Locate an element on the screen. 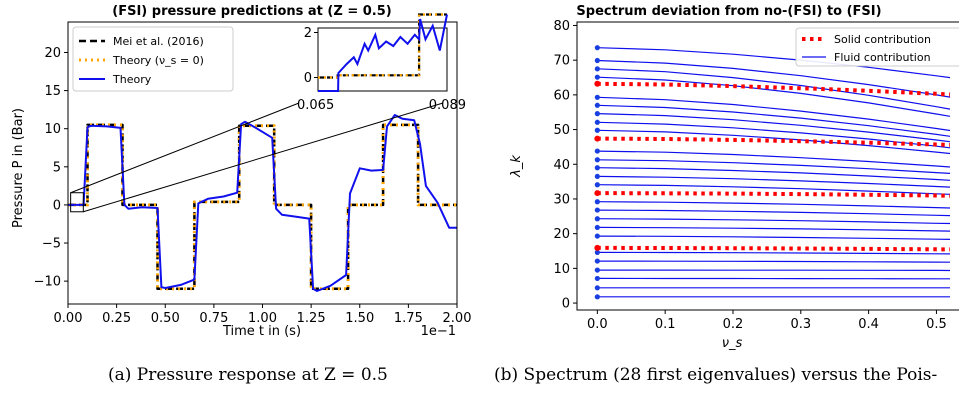  x-multiplier: 1e−1 is located at coordinates (438, 331).